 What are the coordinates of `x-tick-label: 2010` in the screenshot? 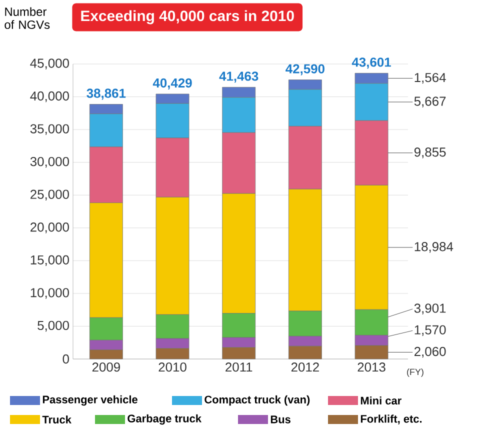 It's located at (172, 367).